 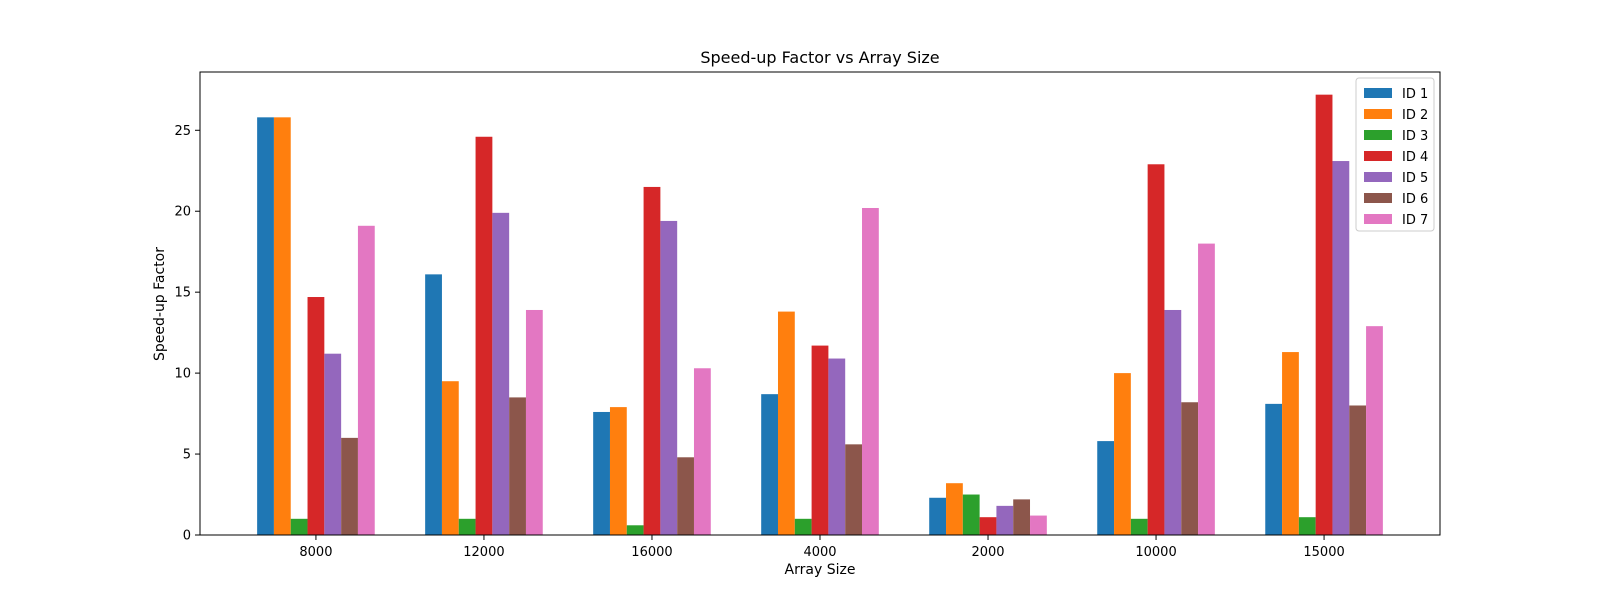 What do you see at coordinates (187, 334) in the screenshot?
I see `y-axis: 0 5 10 15 20 25` at bounding box center [187, 334].